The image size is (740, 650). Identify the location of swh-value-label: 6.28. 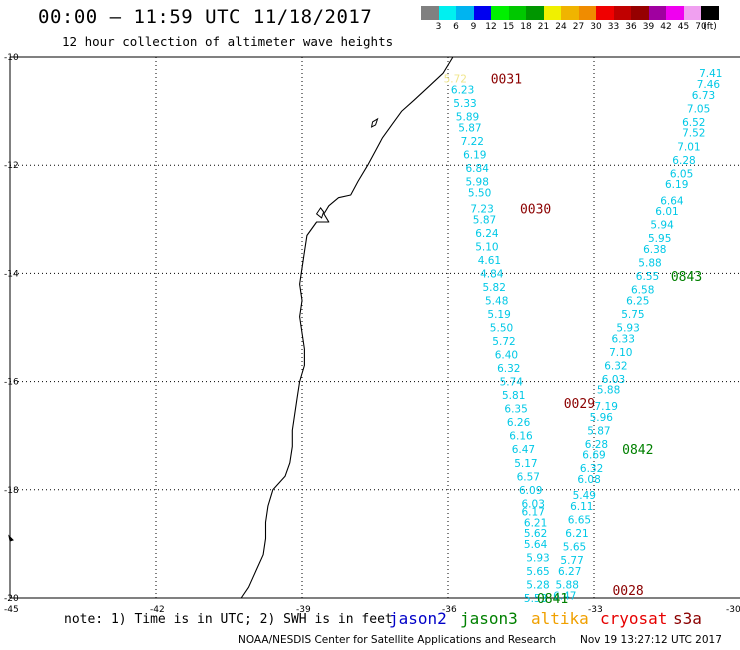
(596, 445).